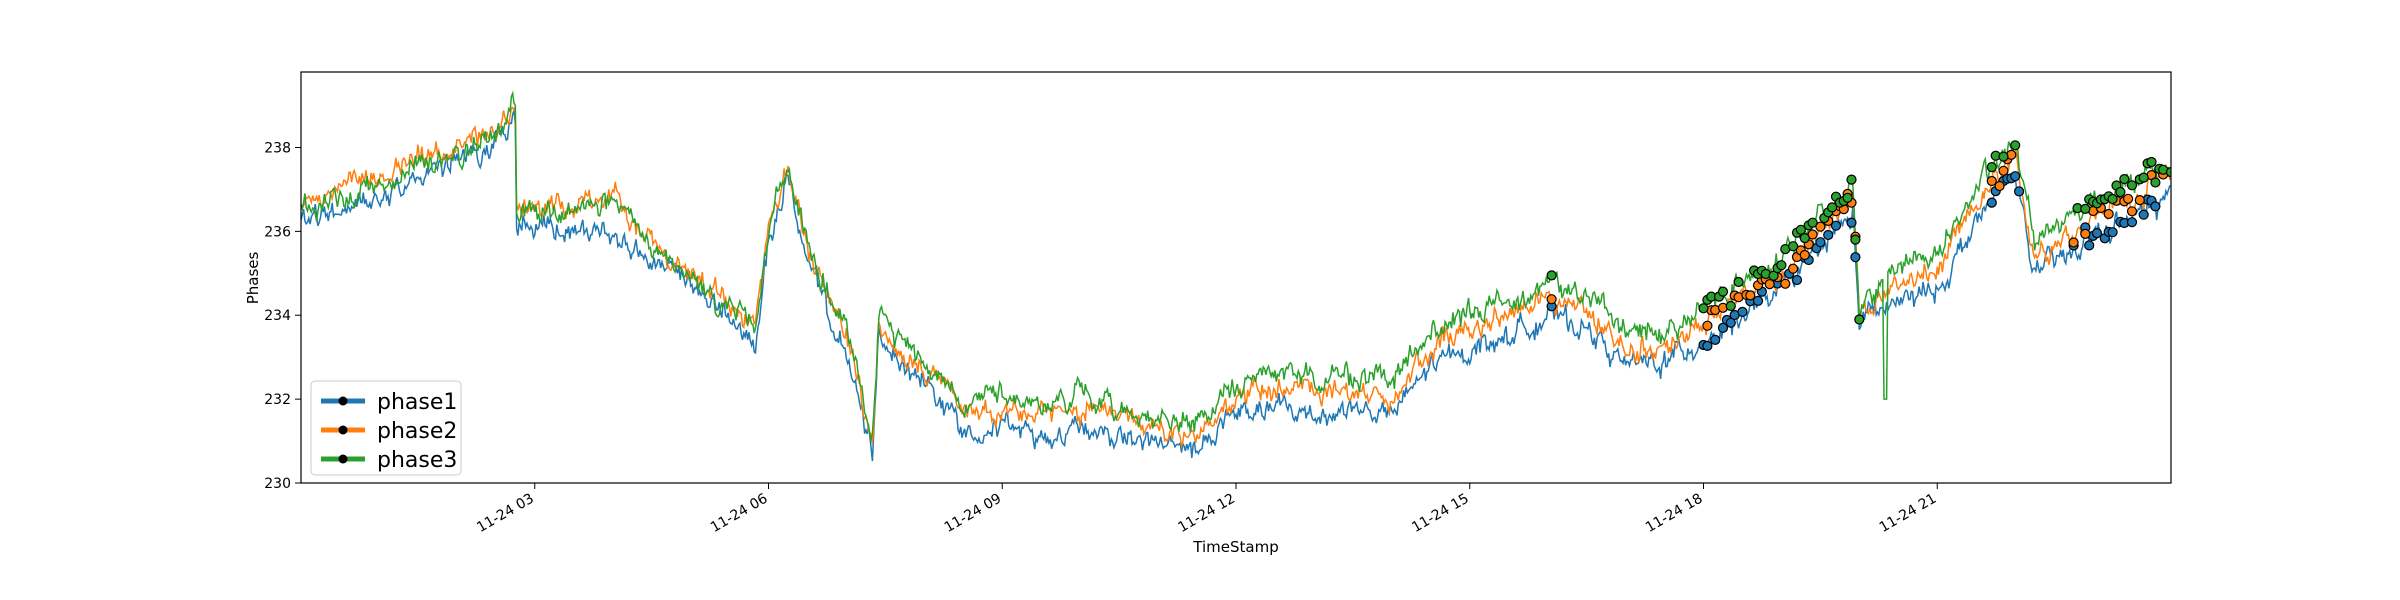 The height and width of the screenshot is (600, 2400). What do you see at coordinates (1674, 513) in the screenshot?
I see `x-tick-label: 11-24 18` at bounding box center [1674, 513].